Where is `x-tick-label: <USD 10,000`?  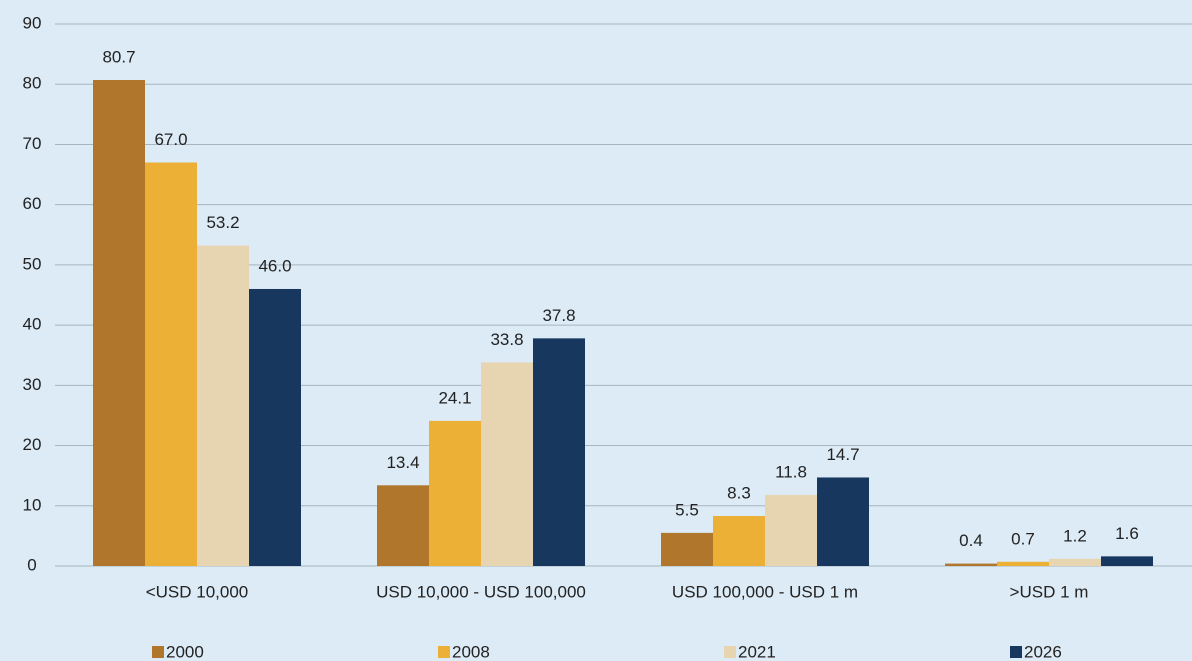
x-tick-label: <USD 10,000 is located at coordinates (197, 591).